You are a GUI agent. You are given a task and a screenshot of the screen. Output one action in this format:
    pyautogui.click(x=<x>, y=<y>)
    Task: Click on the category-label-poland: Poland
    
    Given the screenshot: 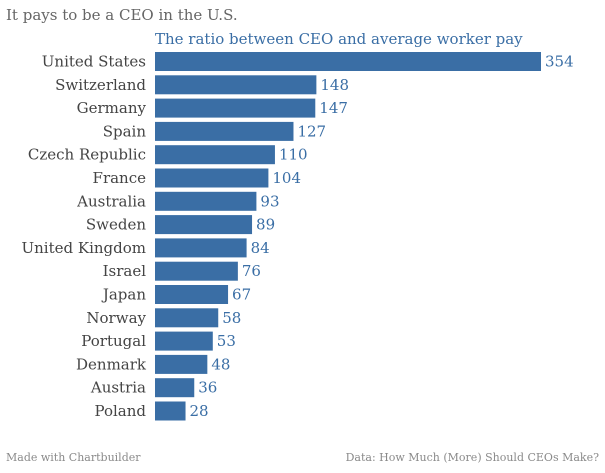 What is the action you would take?
    pyautogui.click(x=120, y=411)
    